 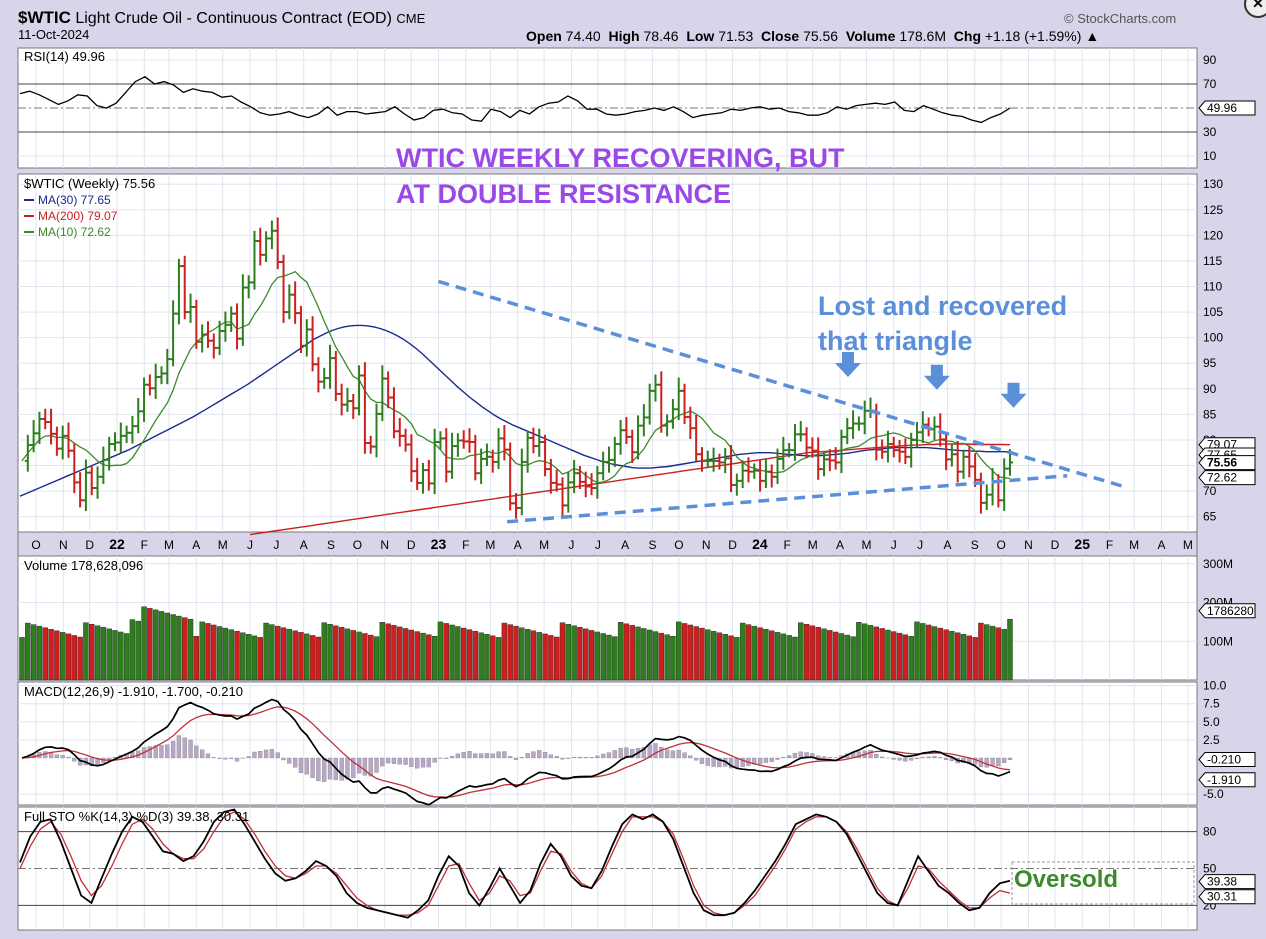 What do you see at coordinates (661, 36) in the screenshot?
I see `high-value: 78.46` at bounding box center [661, 36].